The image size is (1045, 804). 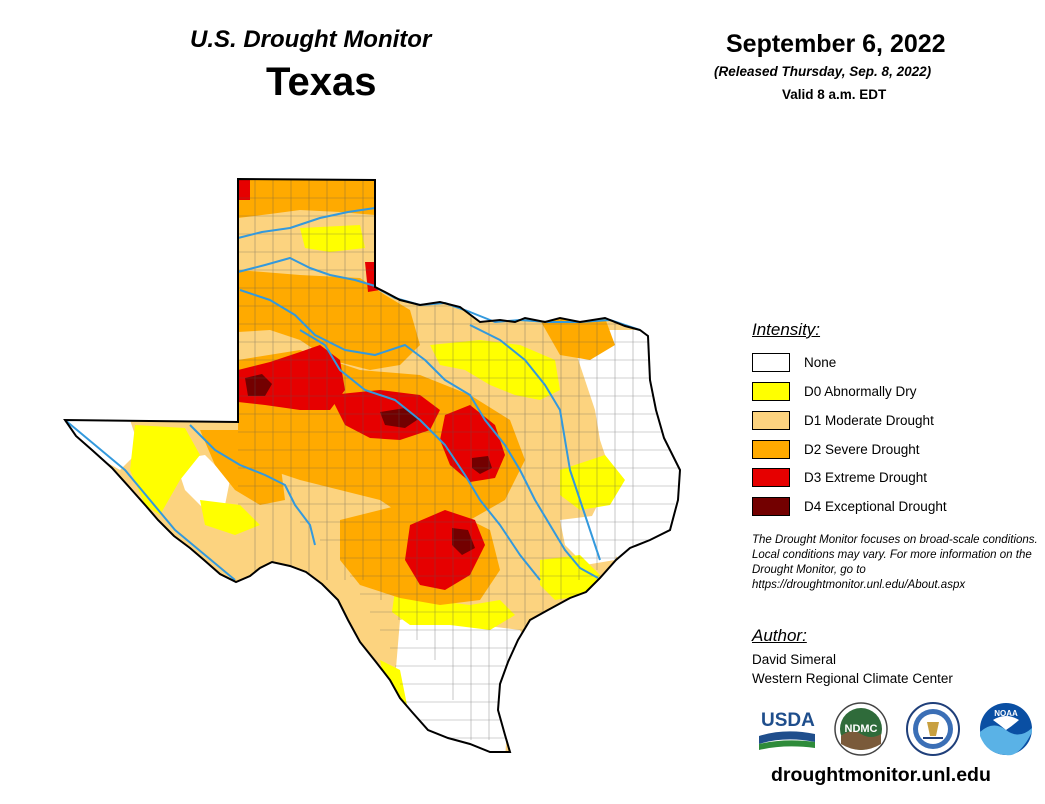 I want to click on legend-label: D0 Abnormally Dry, so click(x=860, y=391).